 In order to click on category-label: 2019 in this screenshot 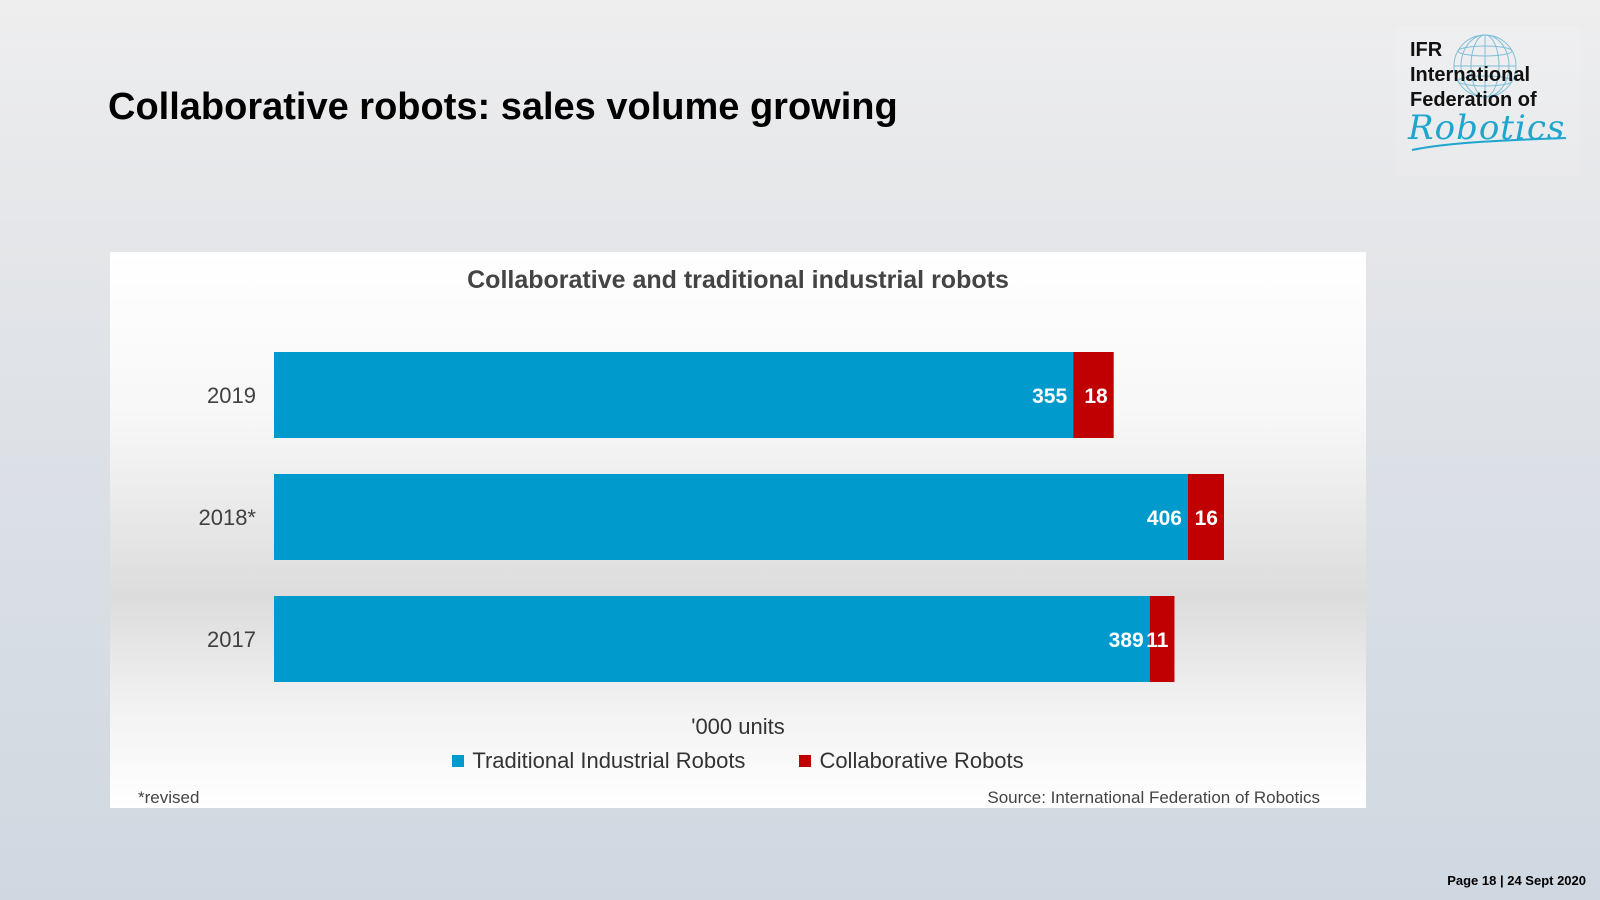, I will do `click(231, 395)`.